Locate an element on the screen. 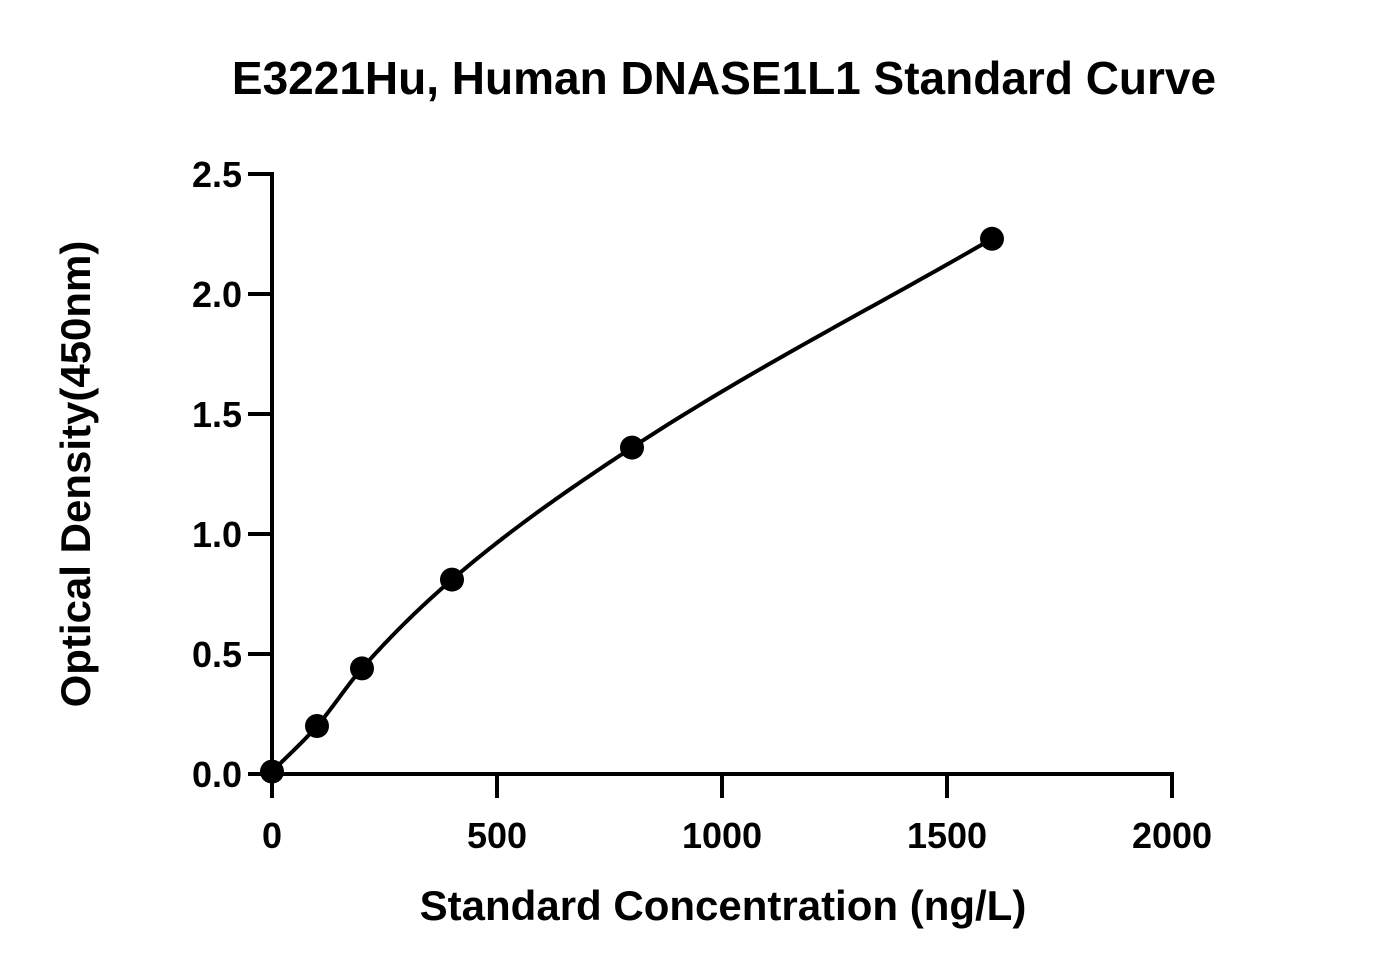 This screenshot has height=975, width=1386. x-tick-label: 500 is located at coordinates (497, 835).